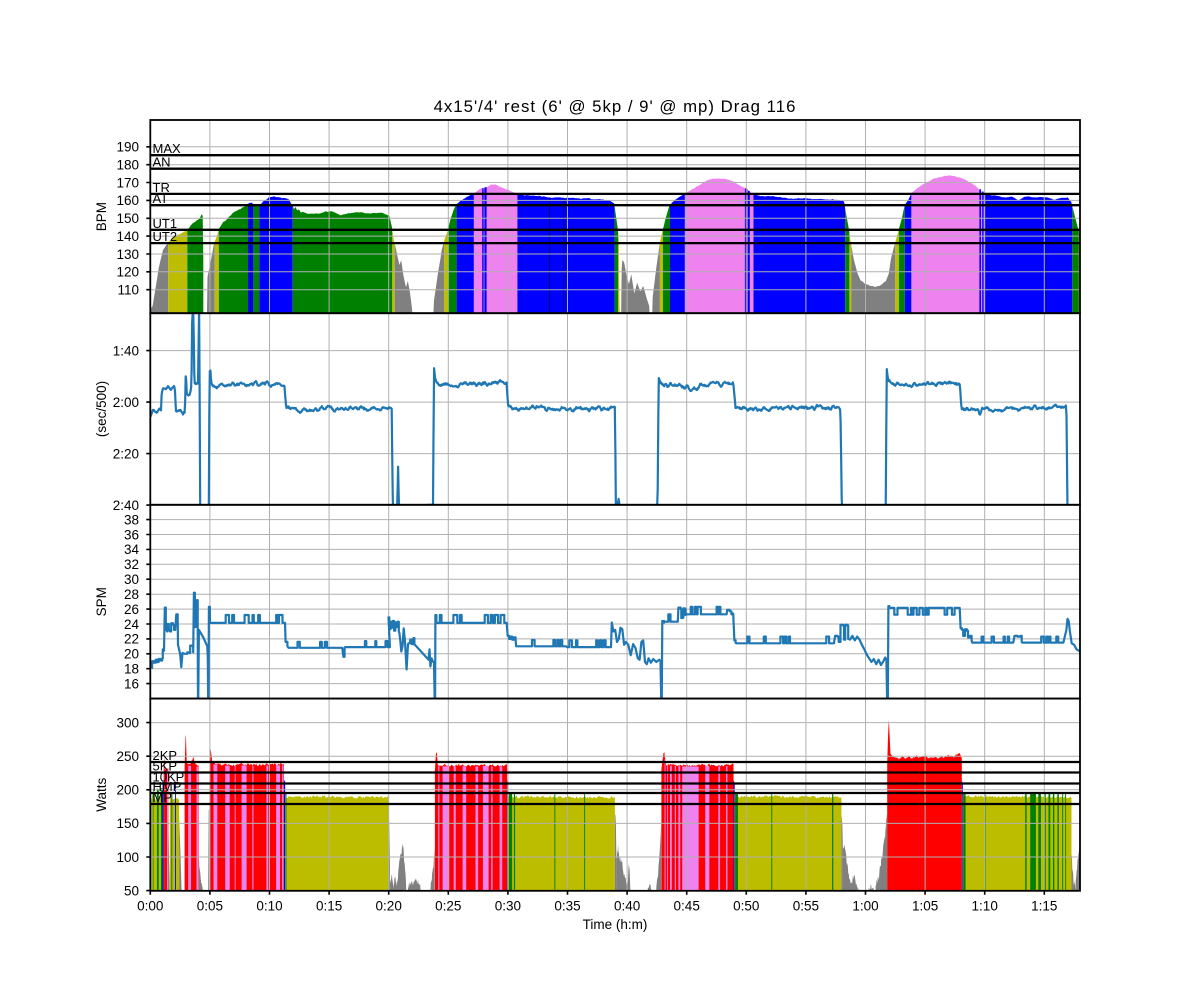  I want to click on svg-text: 34, so click(132, 549).